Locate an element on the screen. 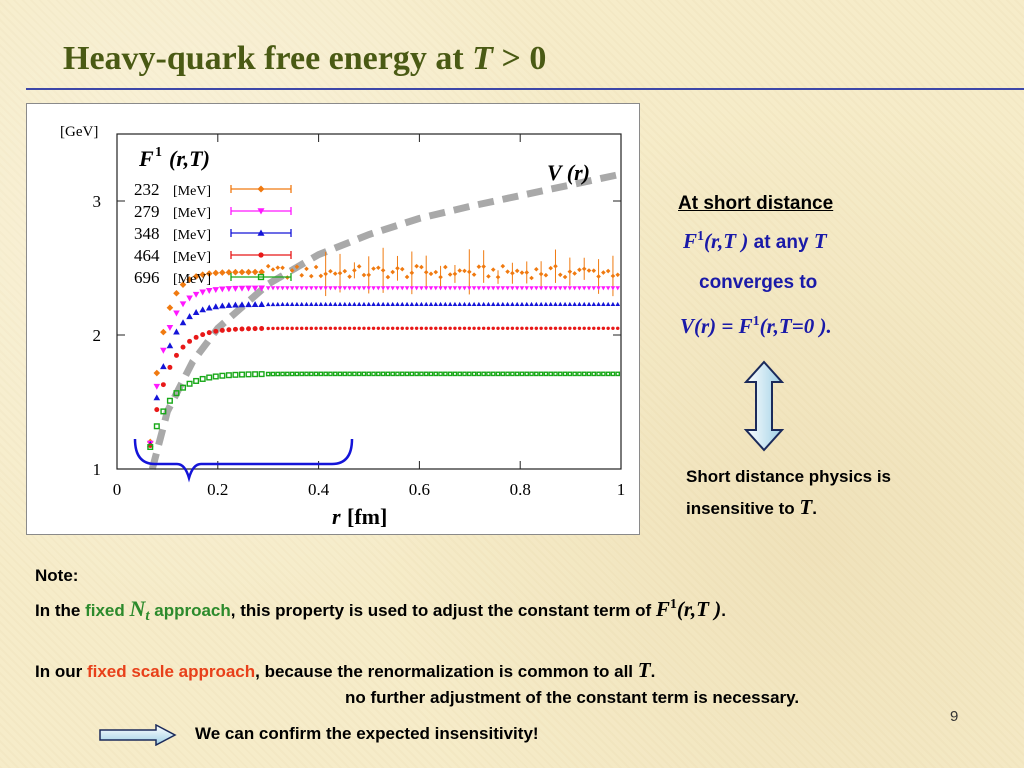 This screenshot has height=768, width=1024. plot-label-f1: F is located at coordinates (146, 158).